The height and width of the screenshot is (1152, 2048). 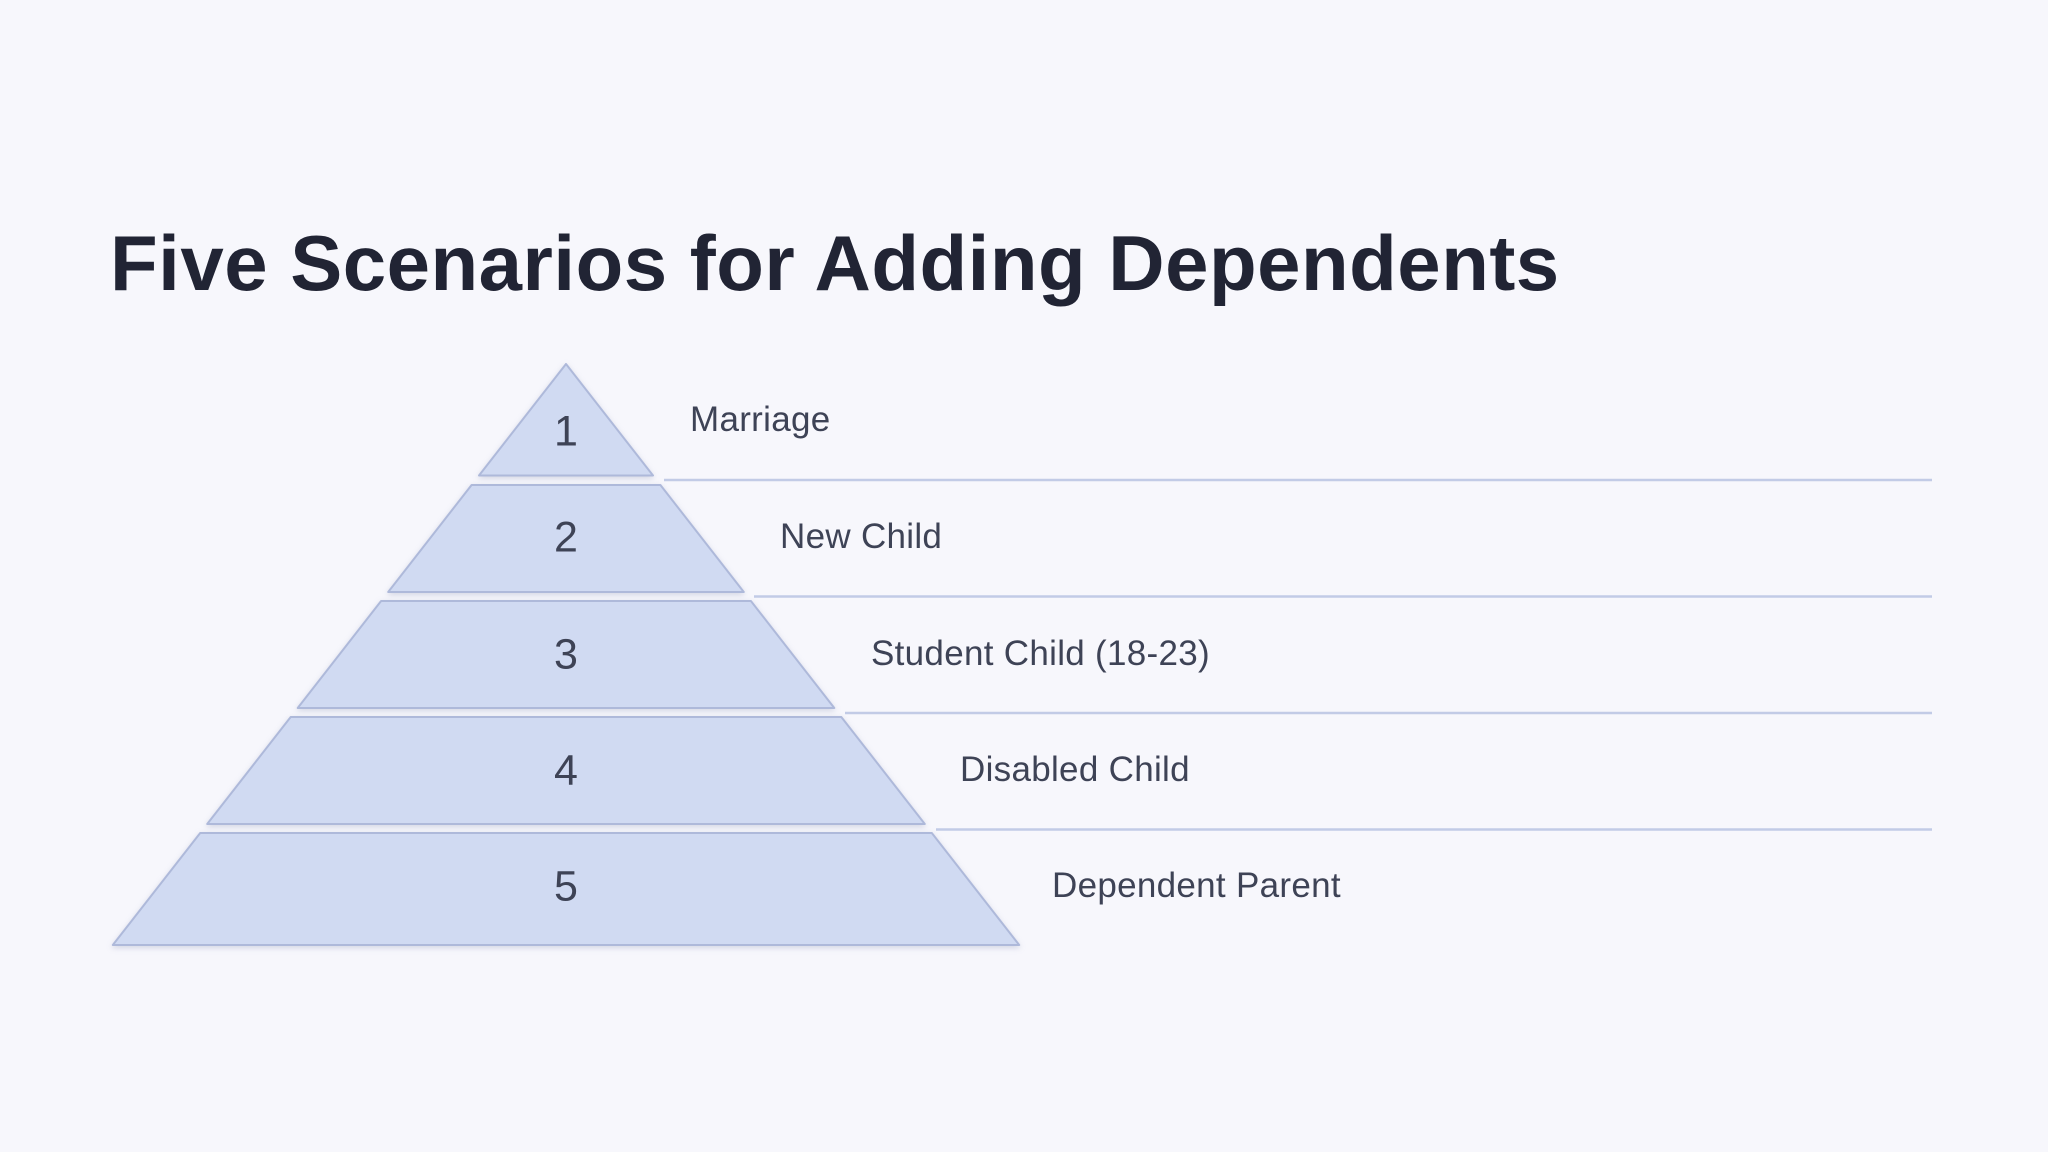 What do you see at coordinates (1040, 653) in the screenshot?
I see `tier-label-3: Student Child (18-23)` at bounding box center [1040, 653].